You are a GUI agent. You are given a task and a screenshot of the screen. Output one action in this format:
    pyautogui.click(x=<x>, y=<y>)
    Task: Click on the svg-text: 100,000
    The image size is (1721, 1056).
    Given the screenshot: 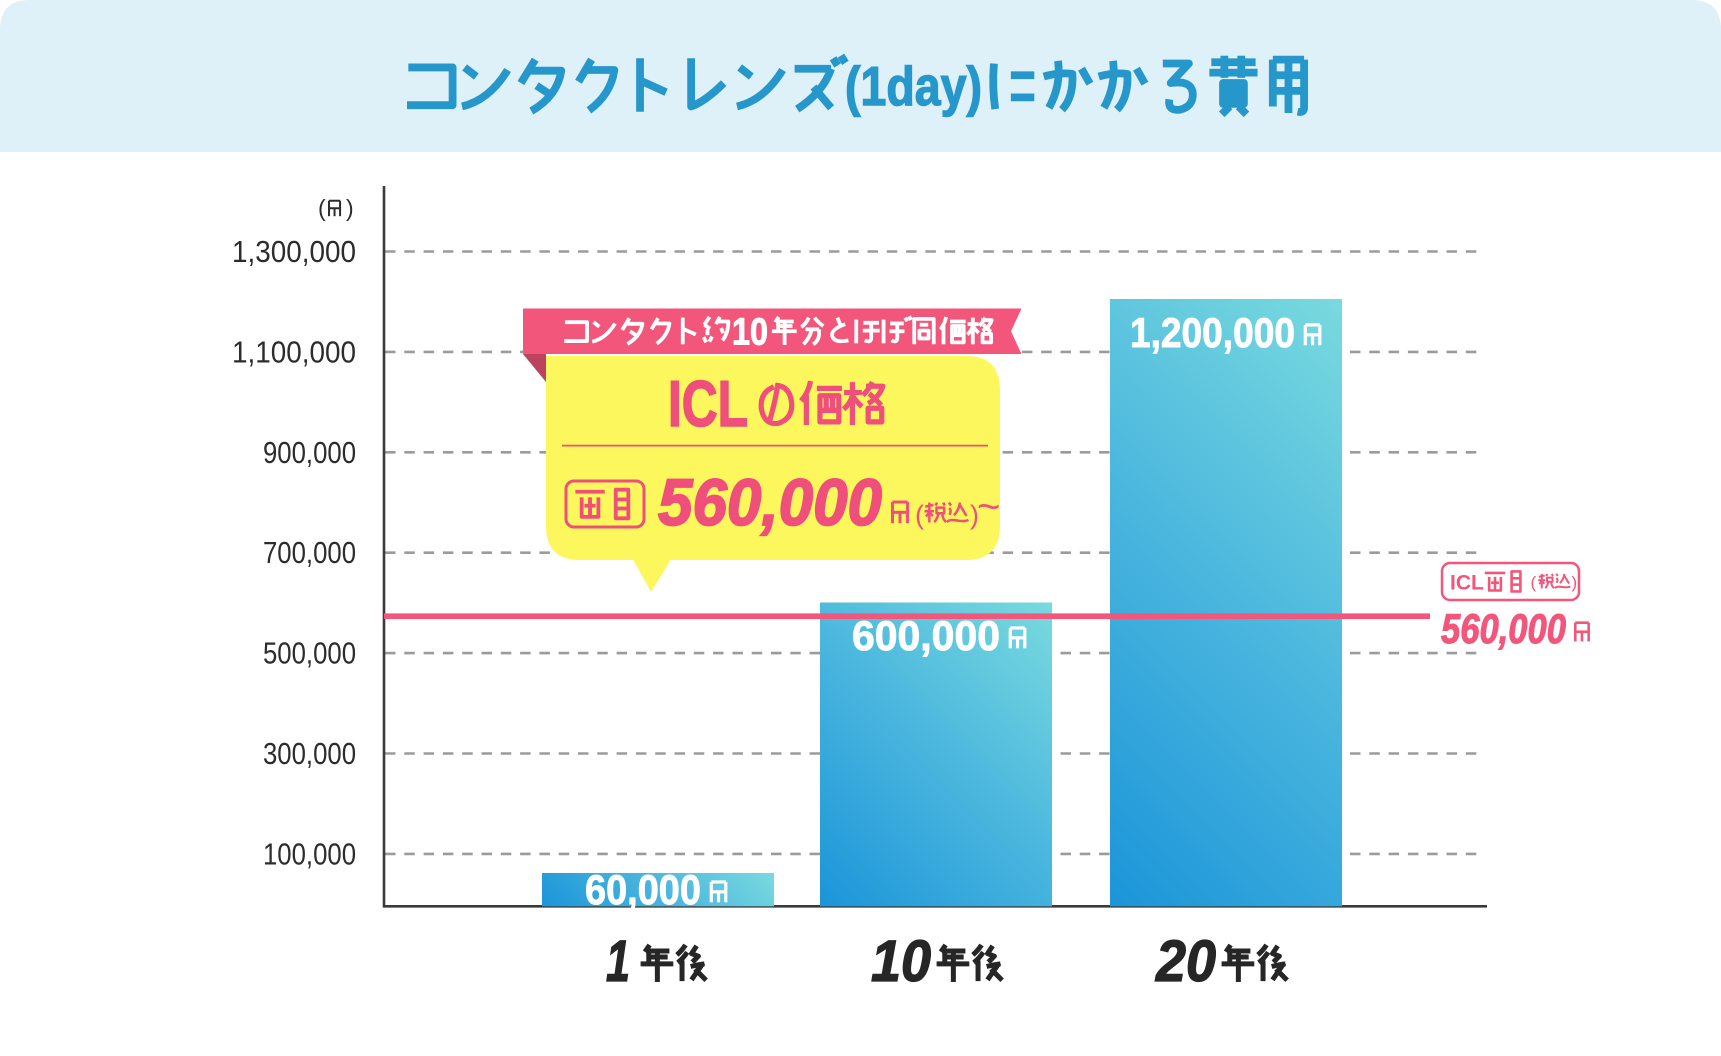 What is the action you would take?
    pyautogui.click(x=309, y=853)
    